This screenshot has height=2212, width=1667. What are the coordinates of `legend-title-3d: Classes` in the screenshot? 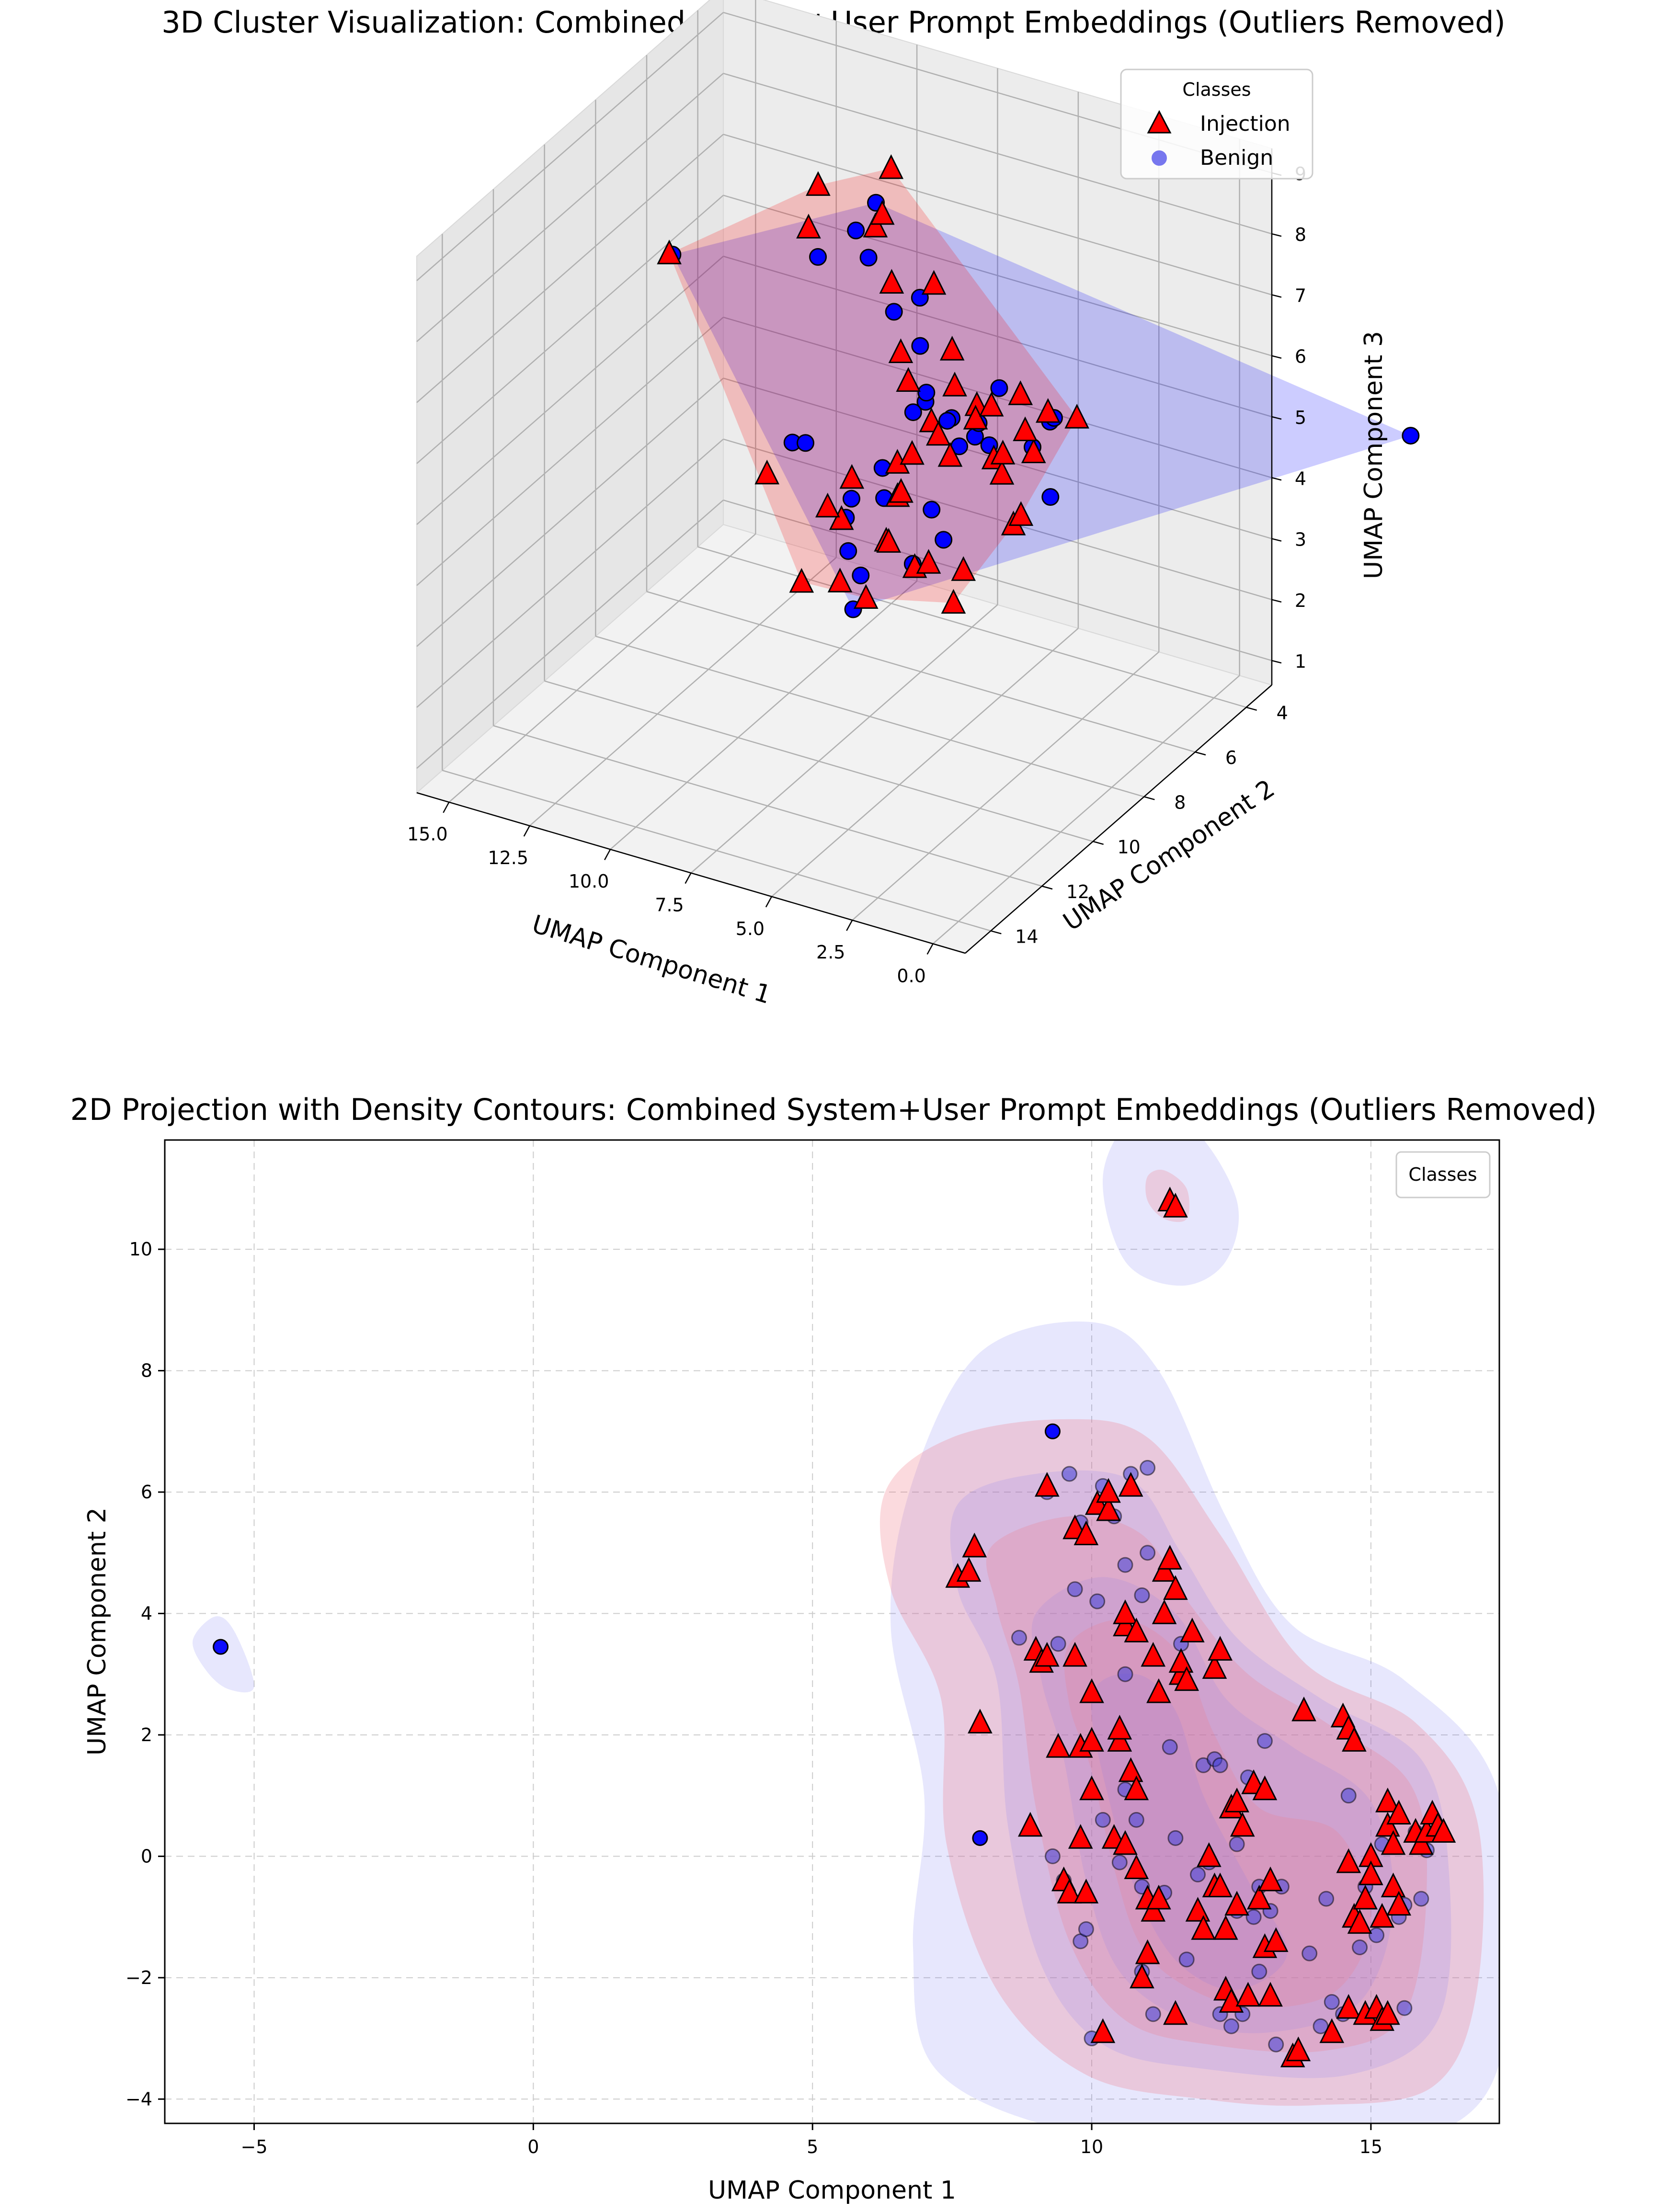 It's located at (1216, 89).